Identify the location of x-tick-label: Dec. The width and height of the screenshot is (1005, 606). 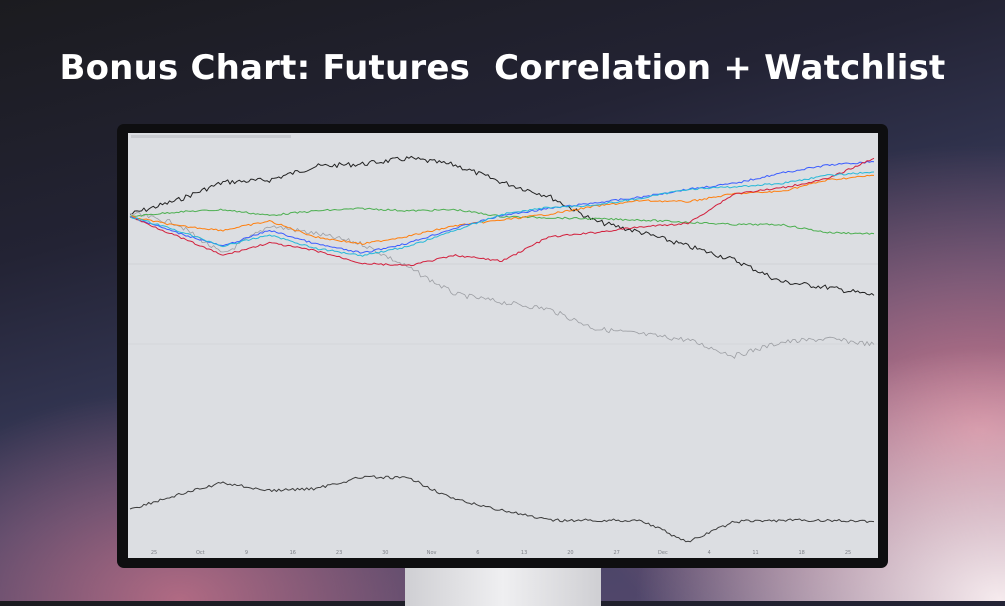
(663, 553).